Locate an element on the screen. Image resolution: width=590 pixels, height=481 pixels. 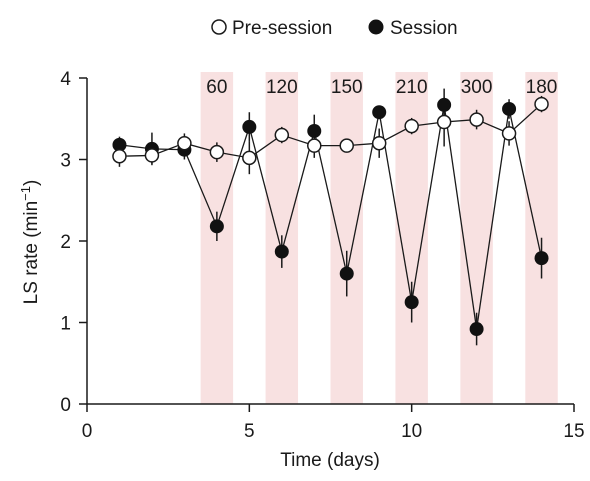
y-tick-label: 2 is located at coordinates (65, 242).